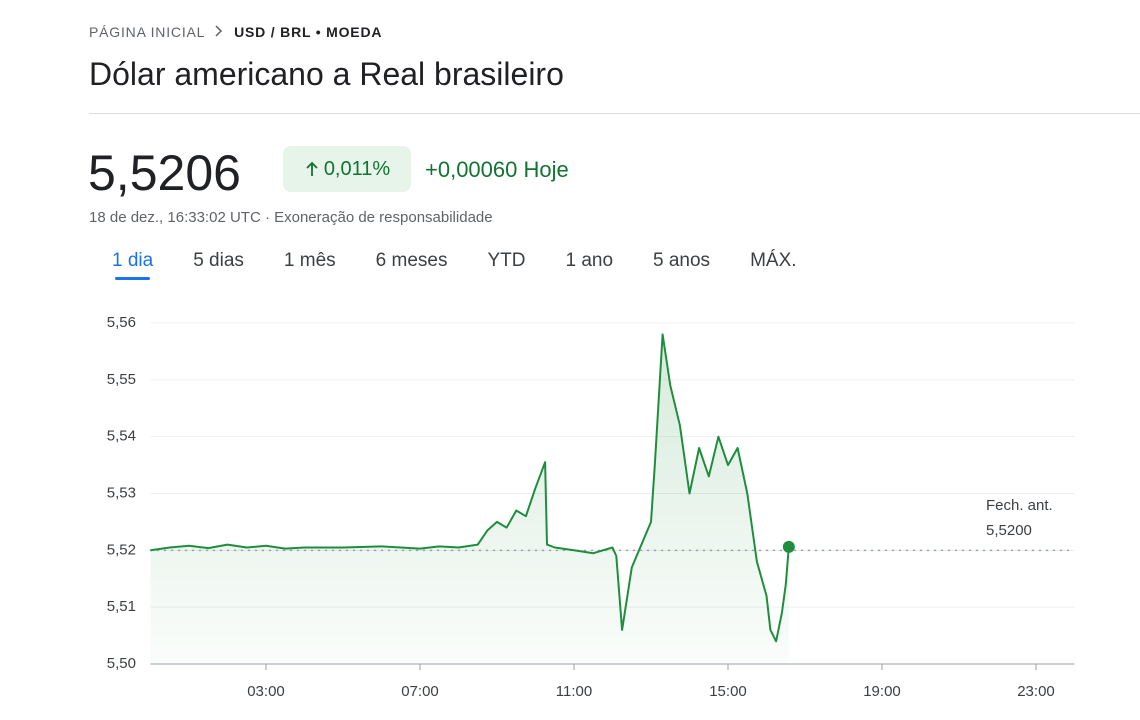 The height and width of the screenshot is (720, 1140). I want to click on x-tick-label: 03:00, so click(266, 691).